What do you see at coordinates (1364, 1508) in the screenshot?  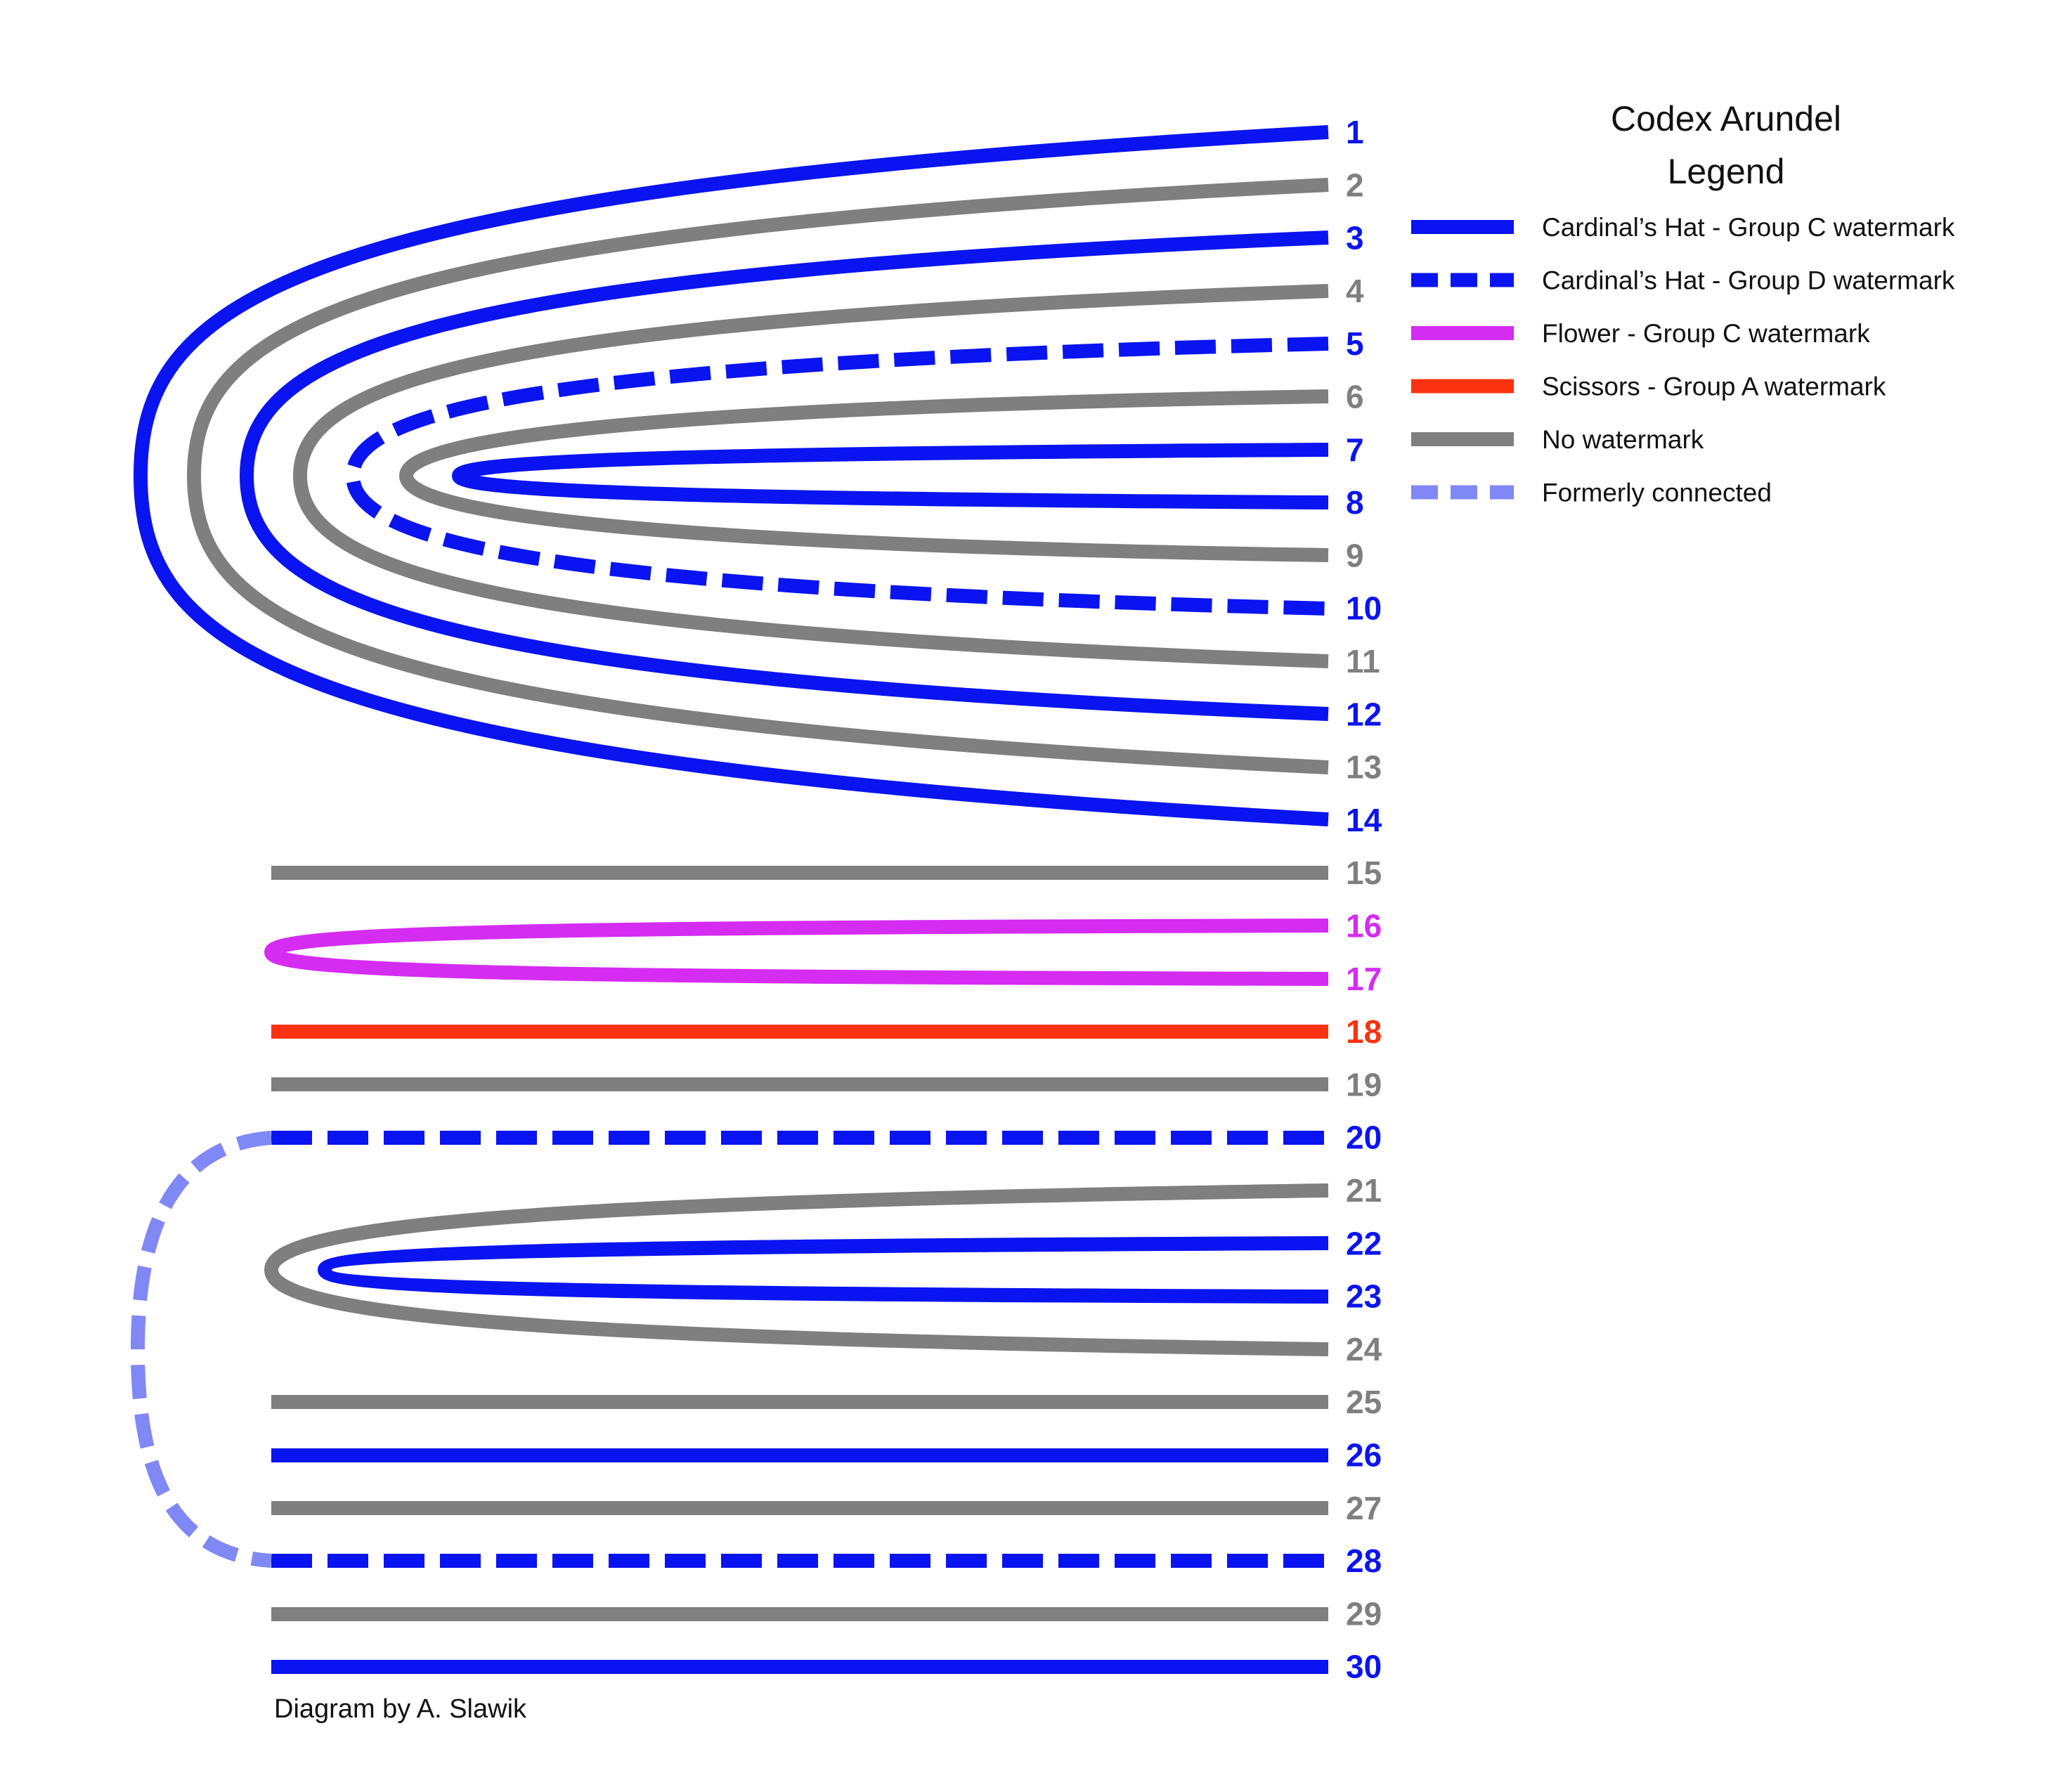 I see `leaf-number-27: 27` at bounding box center [1364, 1508].